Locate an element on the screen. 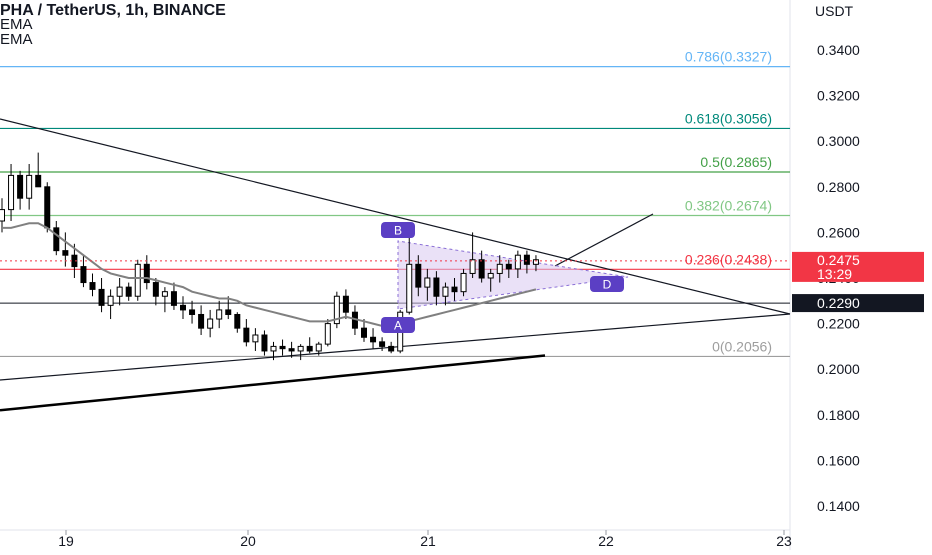  pattern-point-label-D: D is located at coordinates (607, 285).